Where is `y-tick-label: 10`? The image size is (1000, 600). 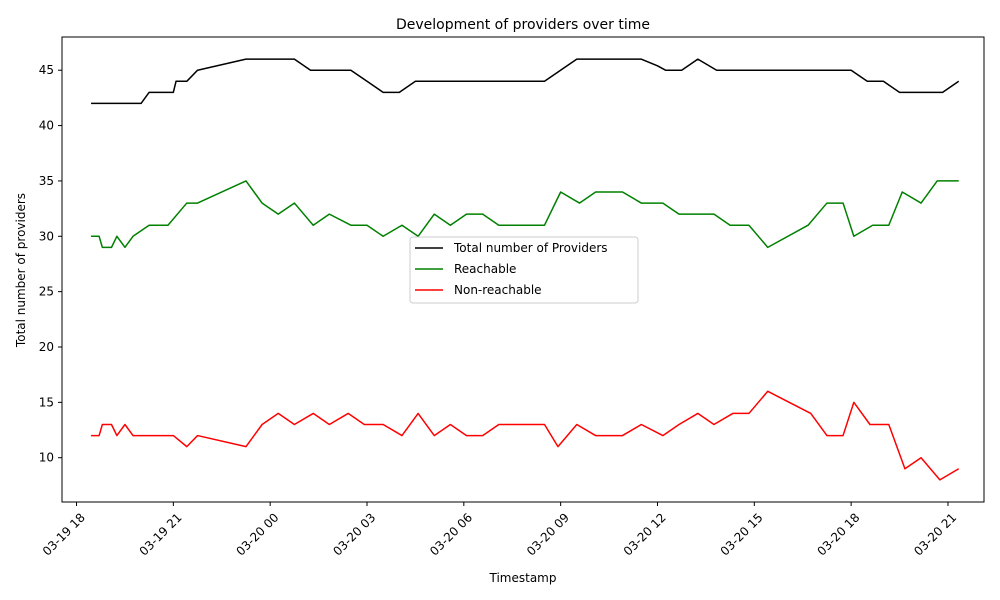 y-tick-label: 10 is located at coordinates (46, 458).